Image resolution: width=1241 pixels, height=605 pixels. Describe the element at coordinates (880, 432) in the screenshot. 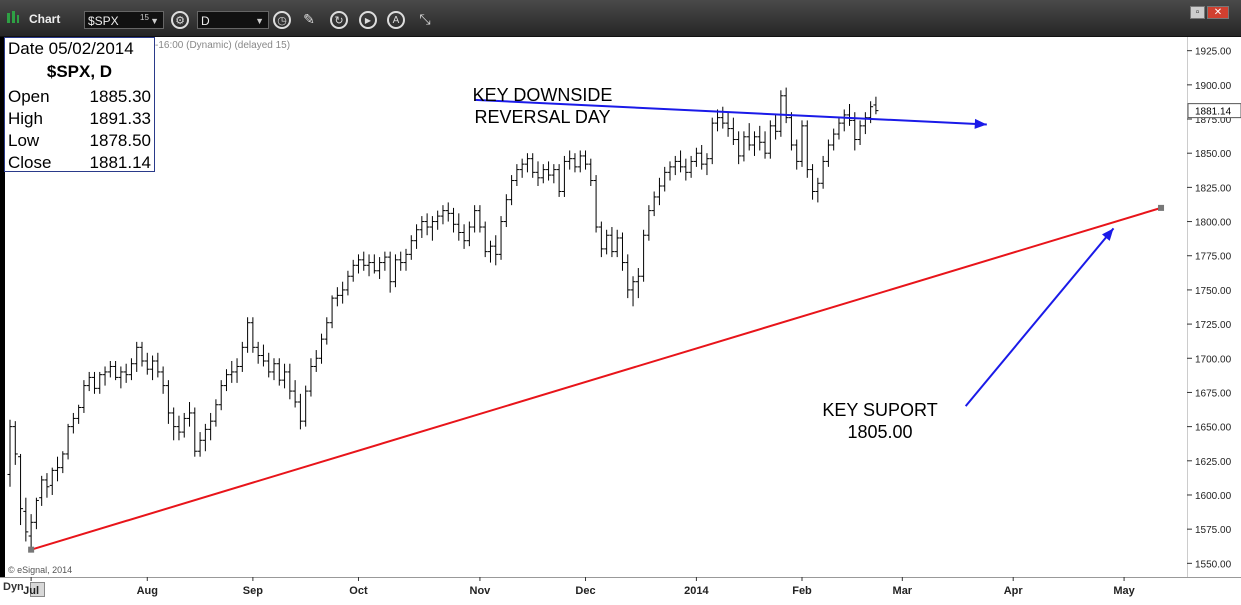

I see `annotation-line: 1805.00` at that location.